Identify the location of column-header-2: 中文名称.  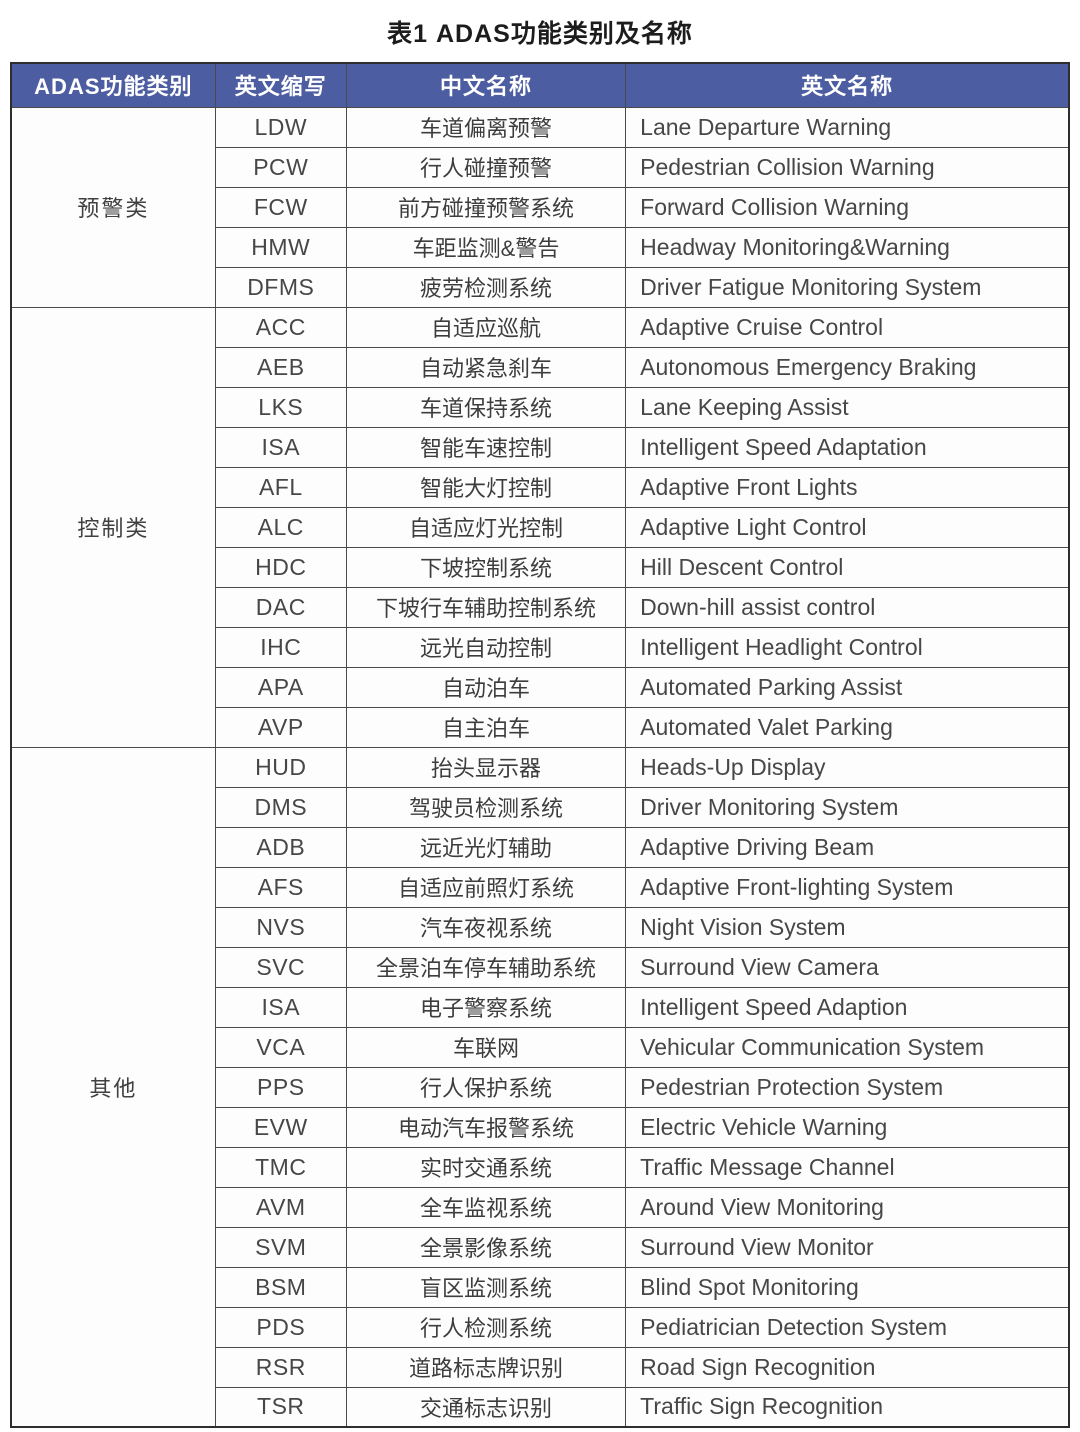
(486, 85).